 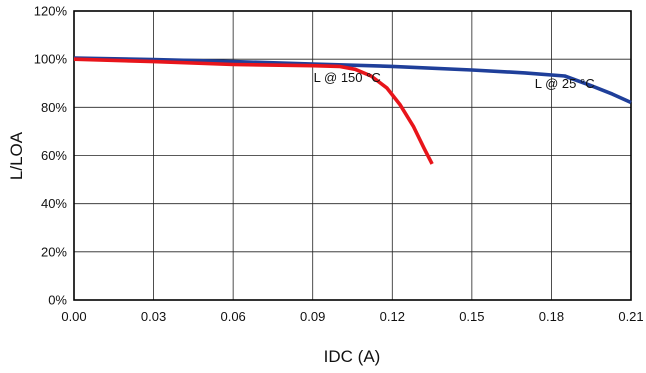 I want to click on y-tick-label: 100%, so click(x=51, y=59).